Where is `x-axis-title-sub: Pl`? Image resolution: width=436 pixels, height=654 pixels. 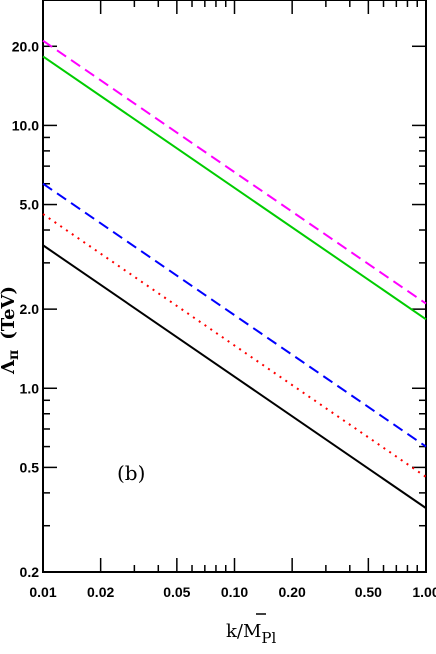 x-axis-title-sub: Pl is located at coordinates (268, 638).